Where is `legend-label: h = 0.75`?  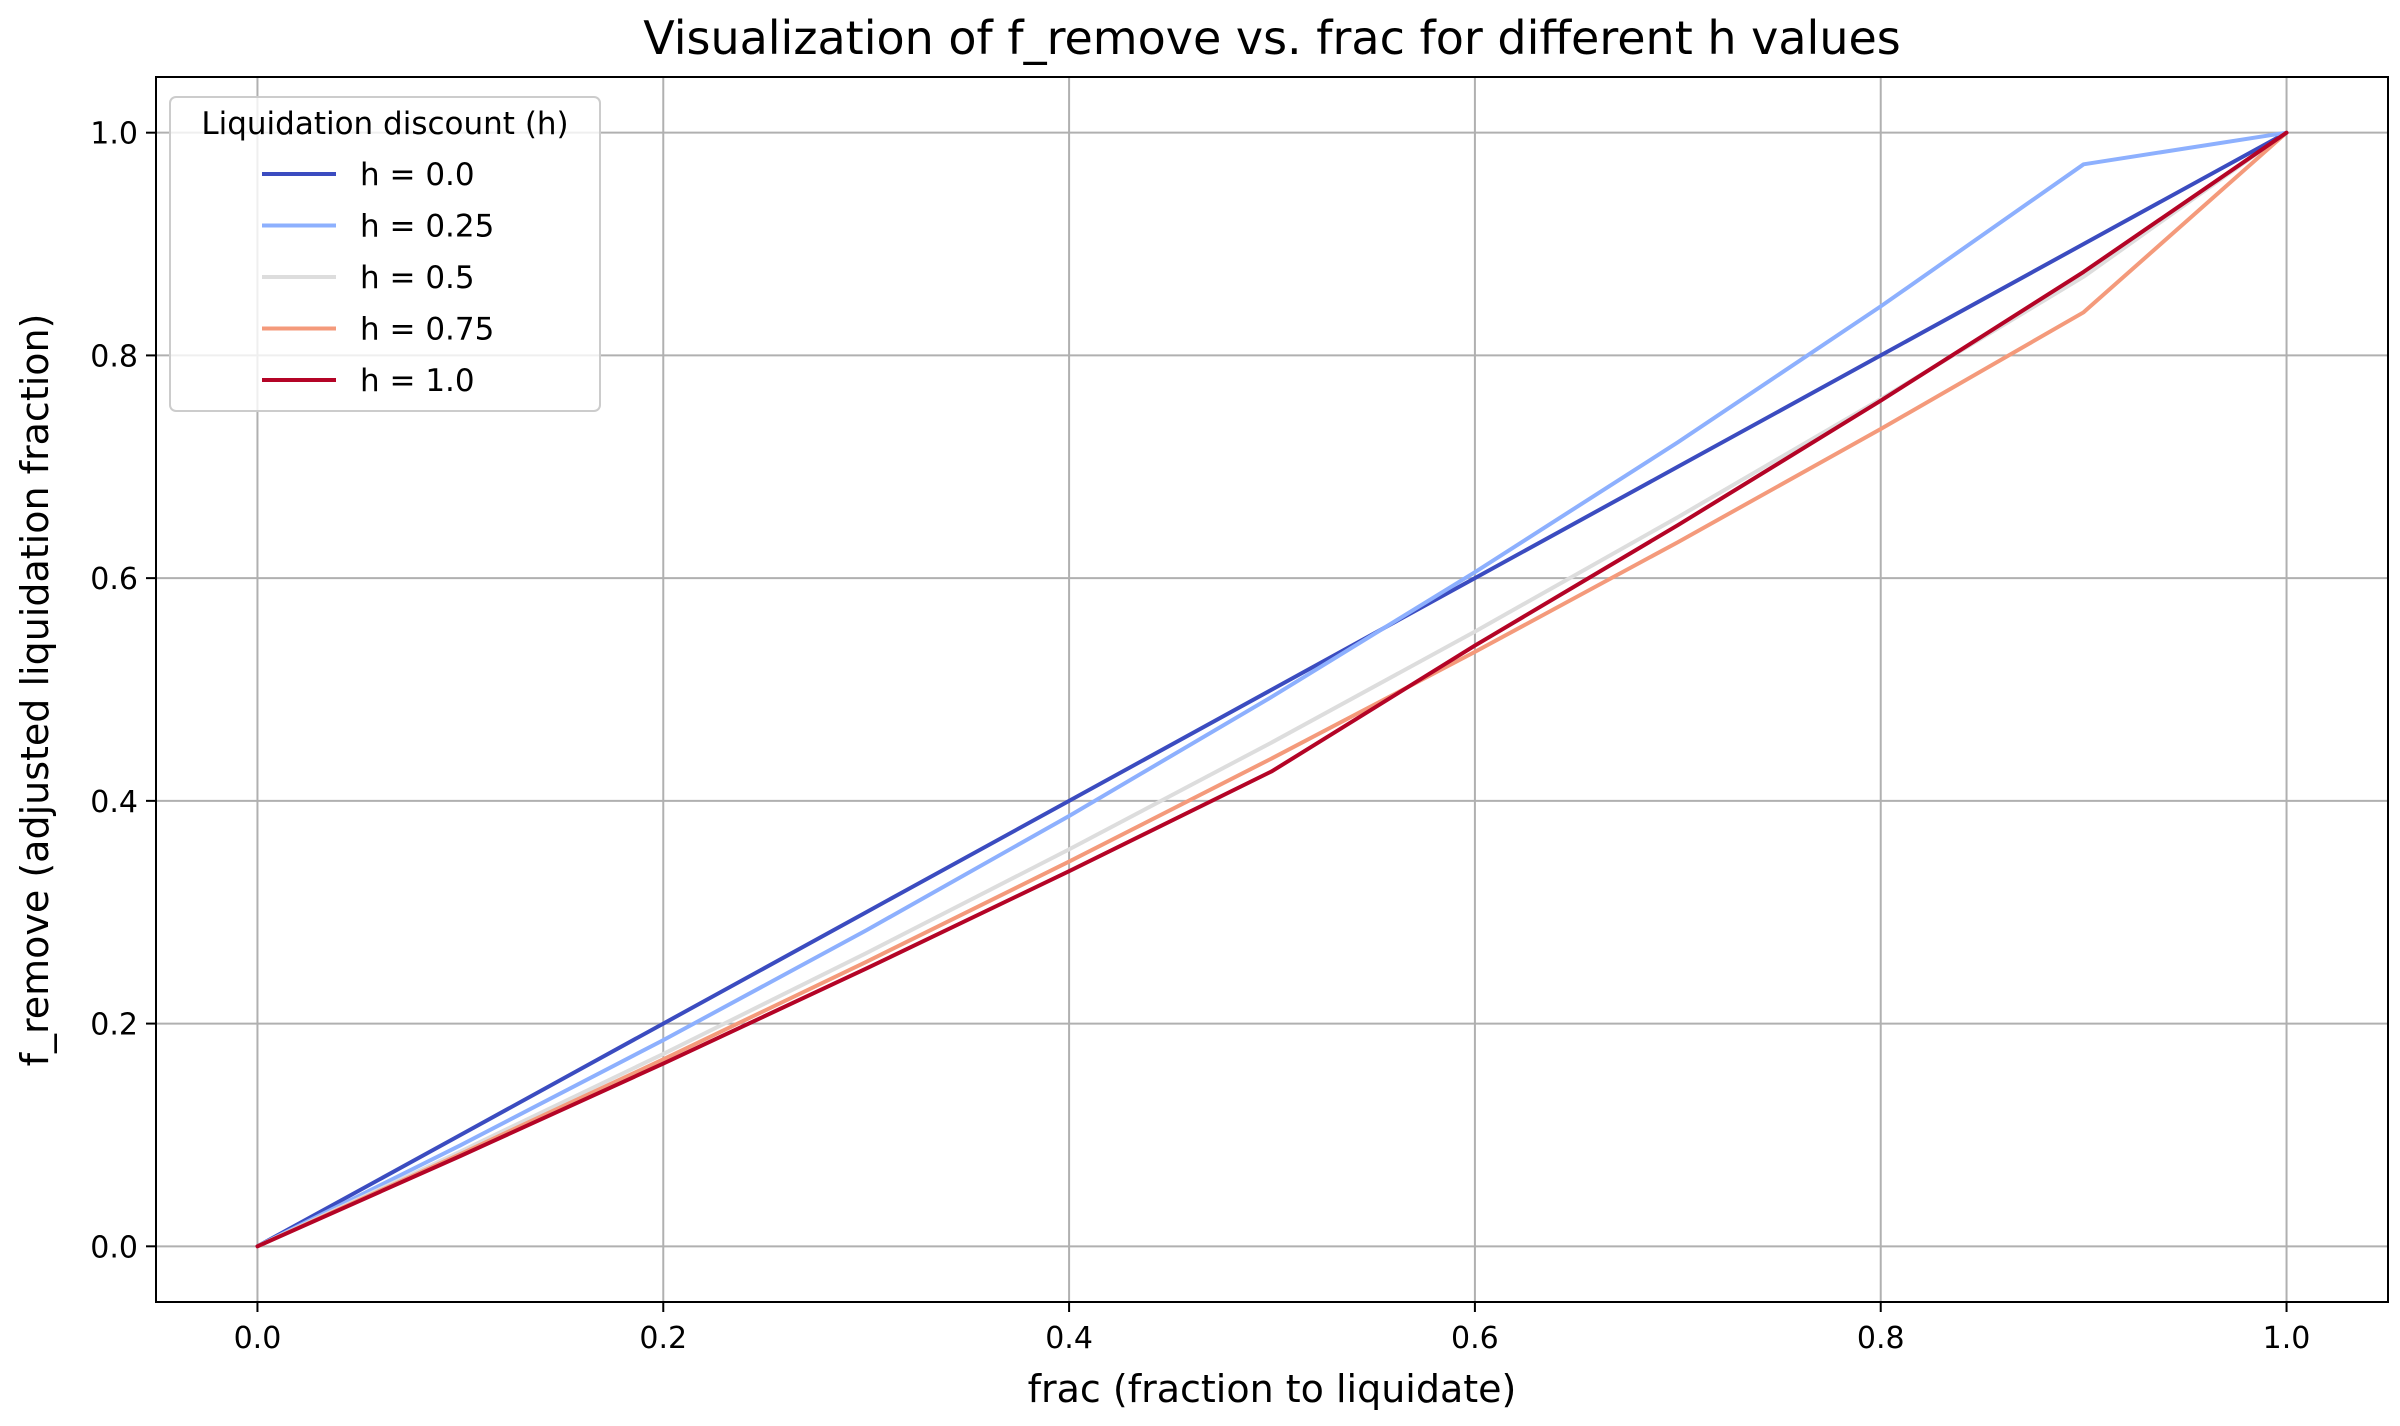 legend-label: h = 0.75 is located at coordinates (427, 330).